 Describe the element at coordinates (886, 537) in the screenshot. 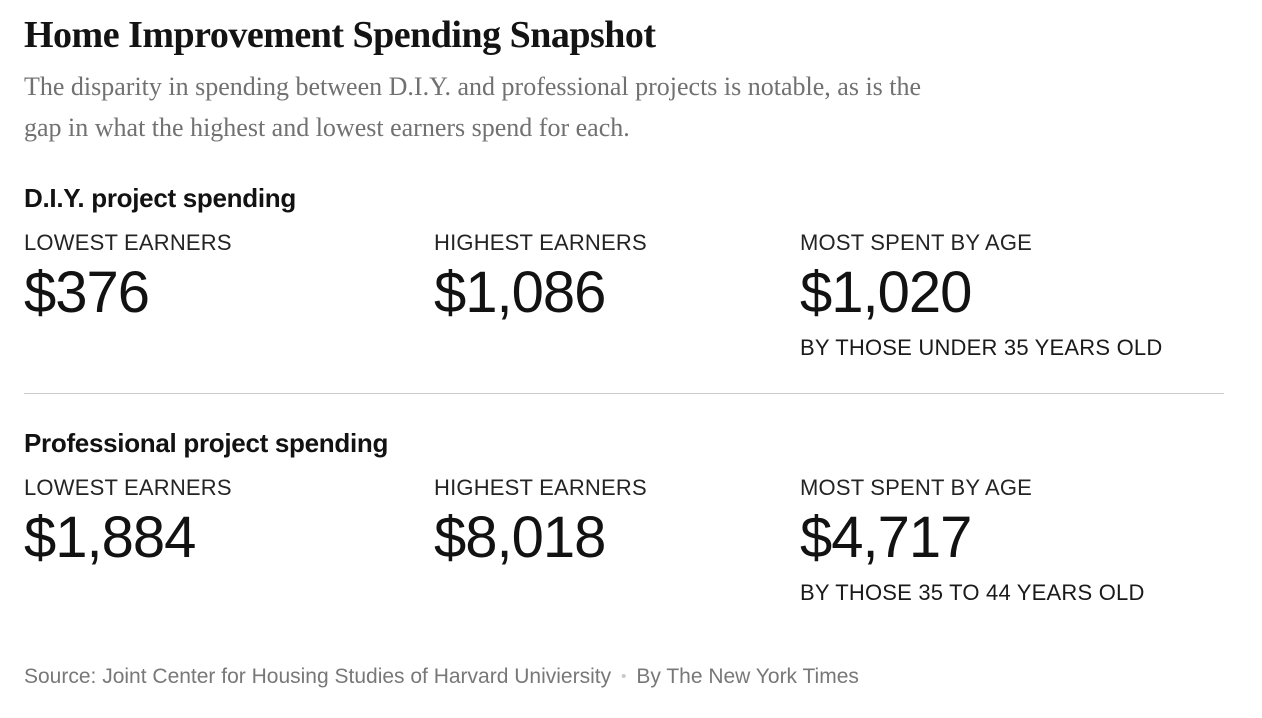

I see `stat-value: $4,717` at that location.